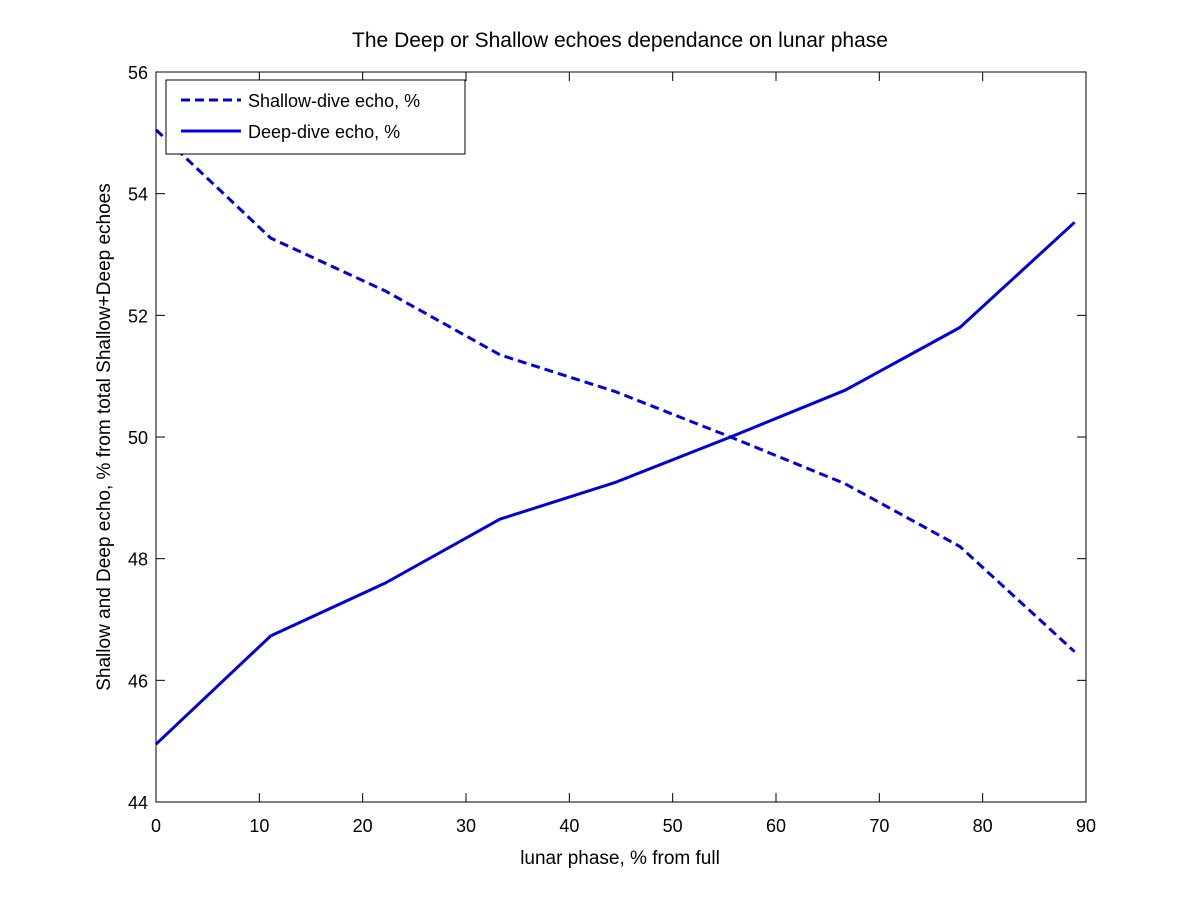 The height and width of the screenshot is (900, 1200). Describe the element at coordinates (466, 826) in the screenshot. I see `x-tick-label: 30` at that location.